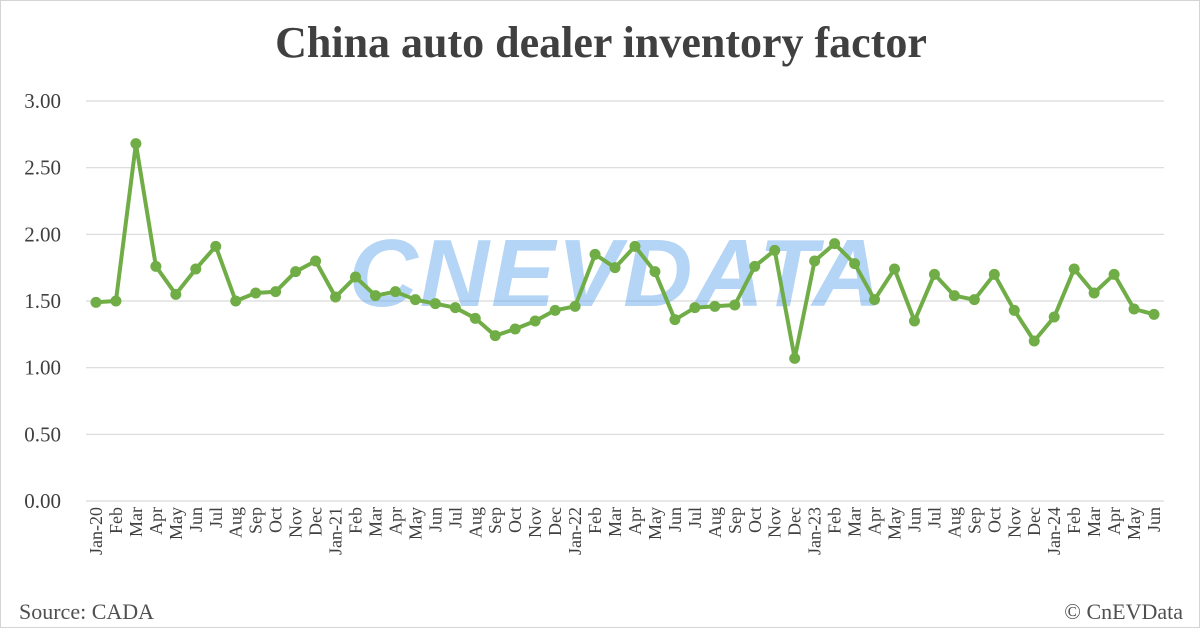  Describe the element at coordinates (601, 42) in the screenshot. I see `chart-title: China auto dealer inventory factor` at that location.